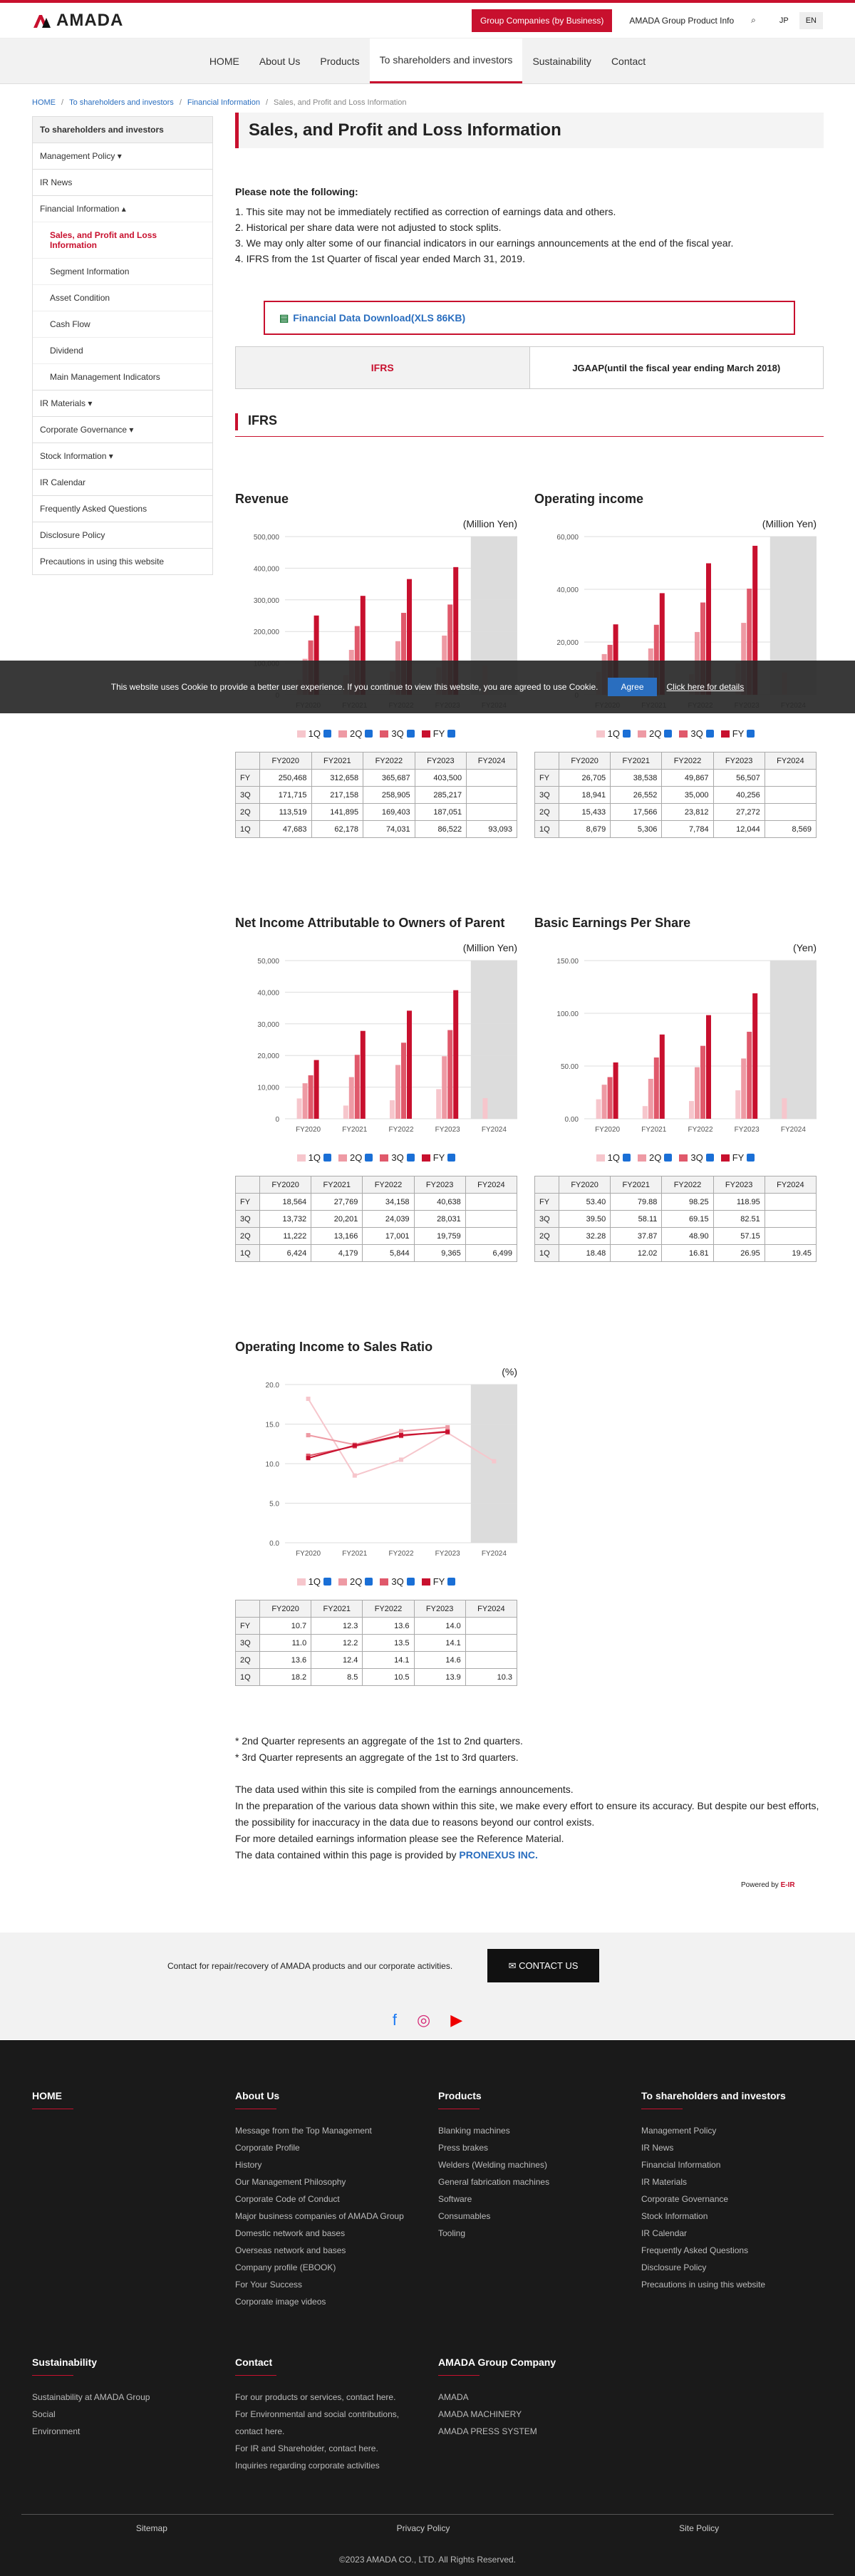 Image resolution: width=855 pixels, height=2576 pixels. What do you see at coordinates (290, 2250) in the screenshot?
I see `footer-link: Overseas network and bases` at bounding box center [290, 2250].